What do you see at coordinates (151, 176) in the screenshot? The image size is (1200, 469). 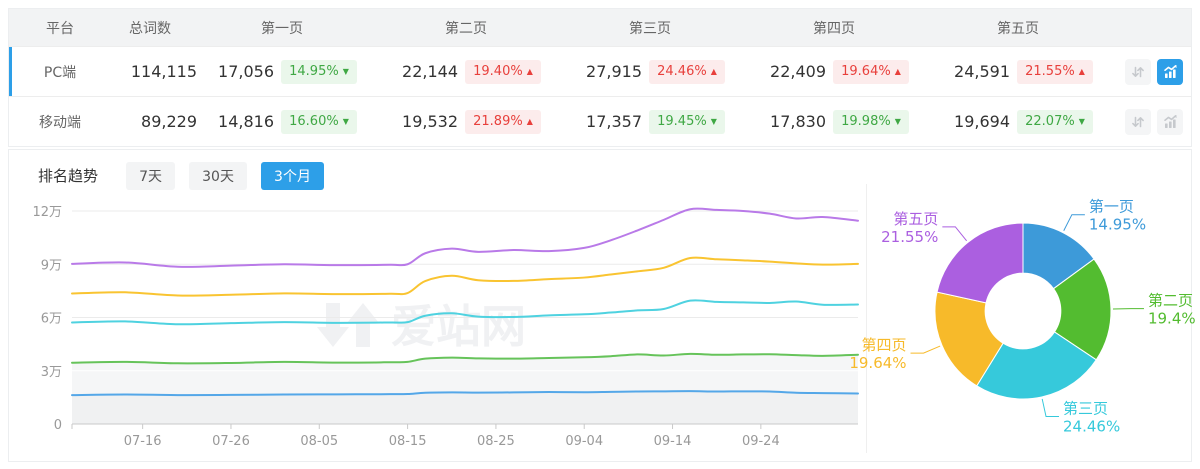 I see `tab-7days: 7天` at bounding box center [151, 176].